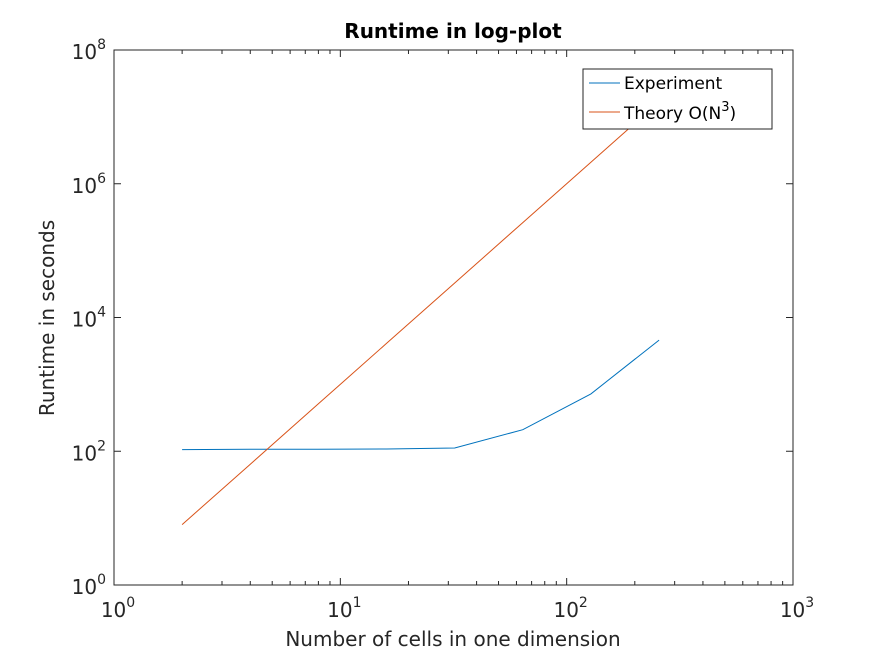 The image size is (875, 656). What do you see at coordinates (89, 50) in the screenshot?
I see `y-tick-label: 10⁸` at bounding box center [89, 50].